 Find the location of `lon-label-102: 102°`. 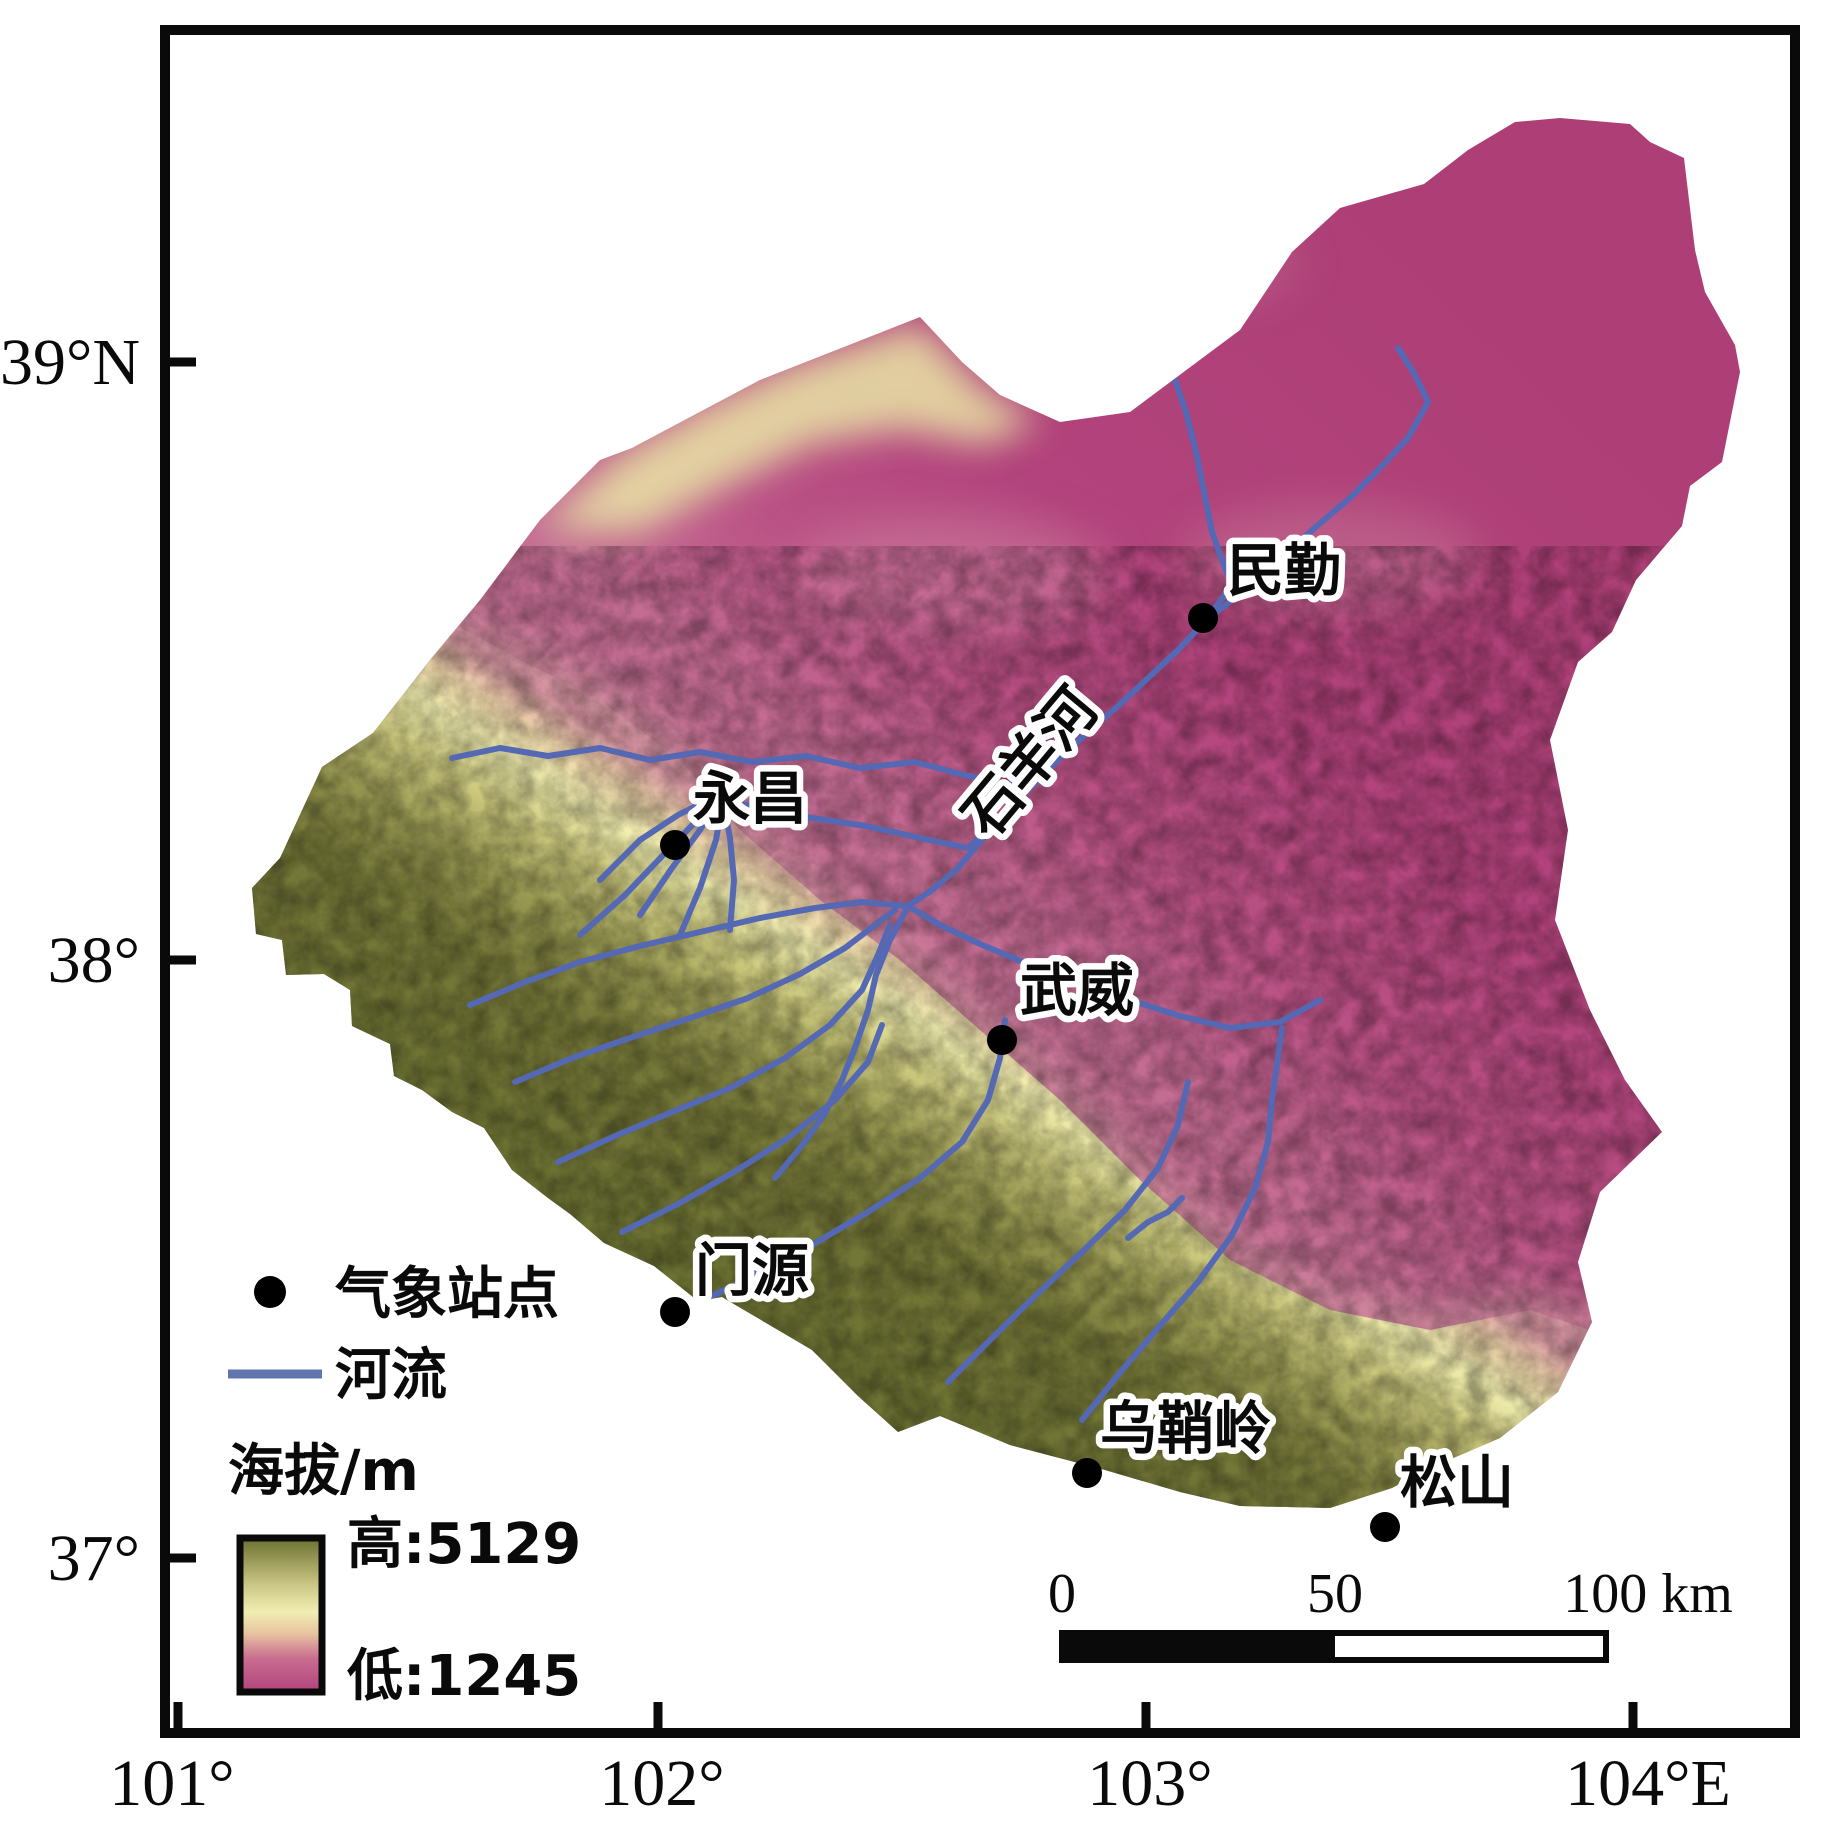

lon-label-102: 102° is located at coordinates (661, 1783).